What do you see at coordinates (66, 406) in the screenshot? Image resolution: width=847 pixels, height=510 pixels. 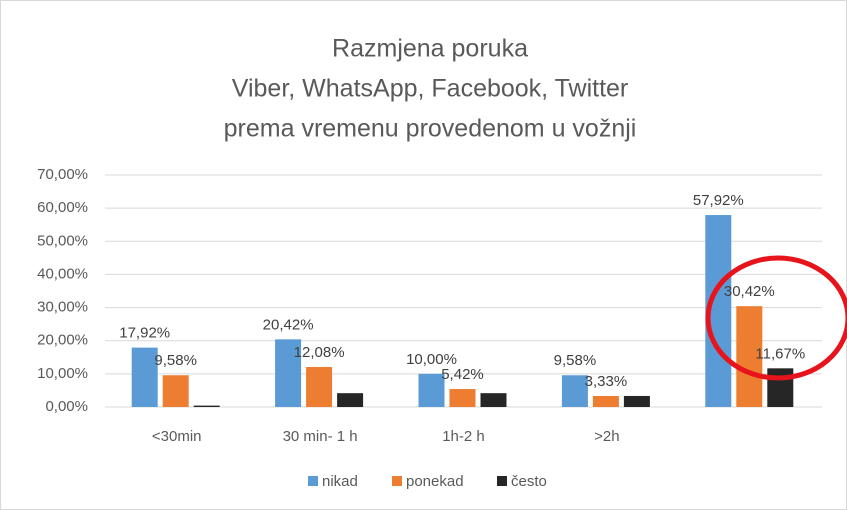 I see `y-tick-label: 0,00%` at bounding box center [66, 406].